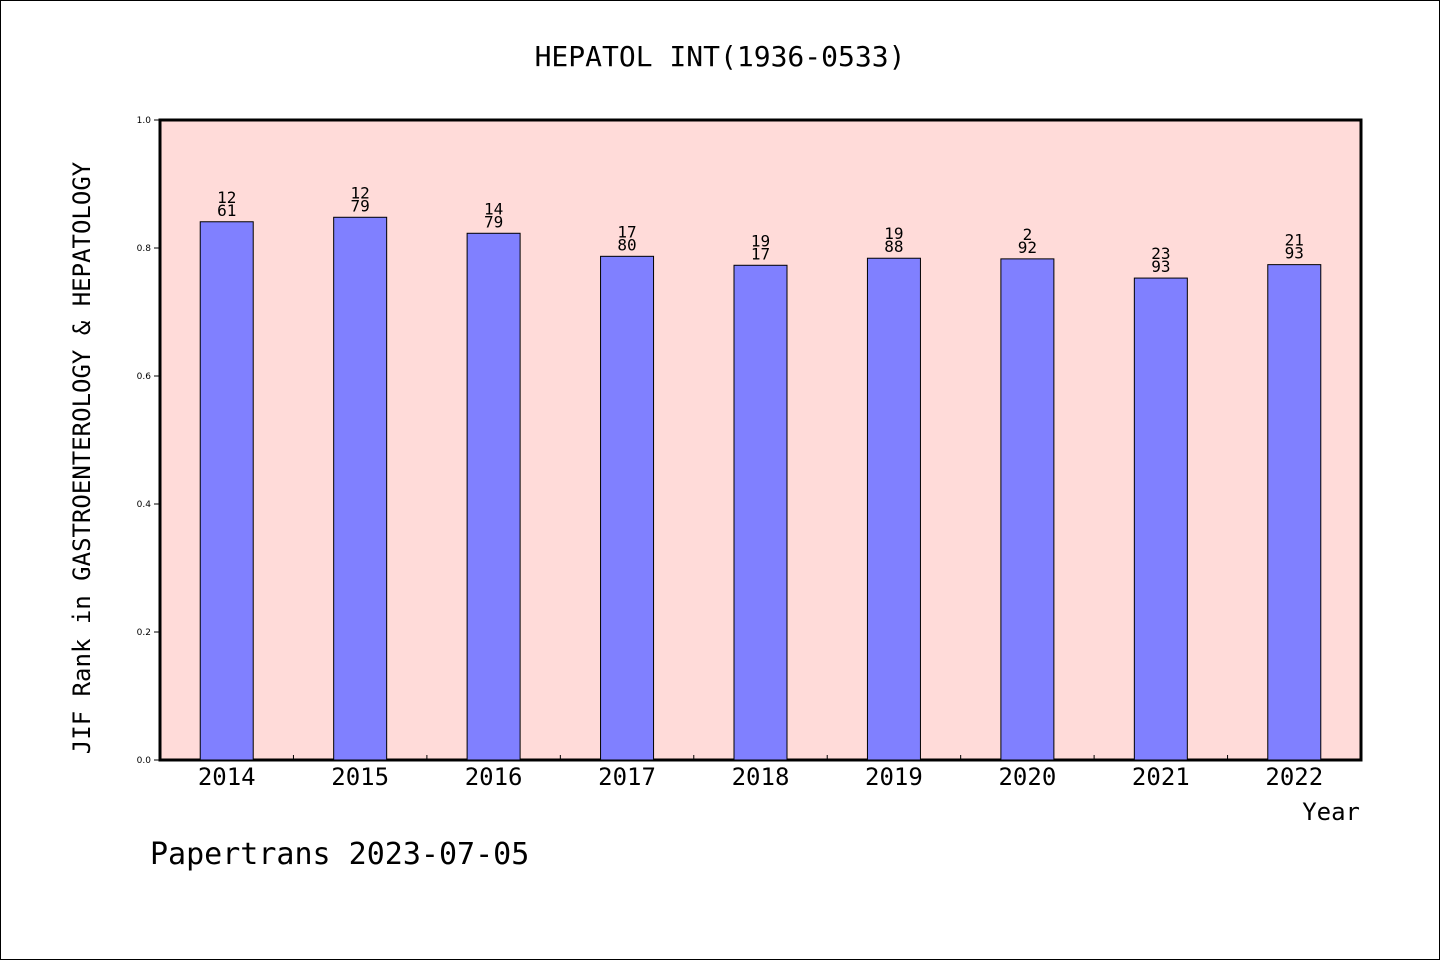 The image size is (1440, 960). I want to click on bar-label-2014-total: 61, so click(226, 210).